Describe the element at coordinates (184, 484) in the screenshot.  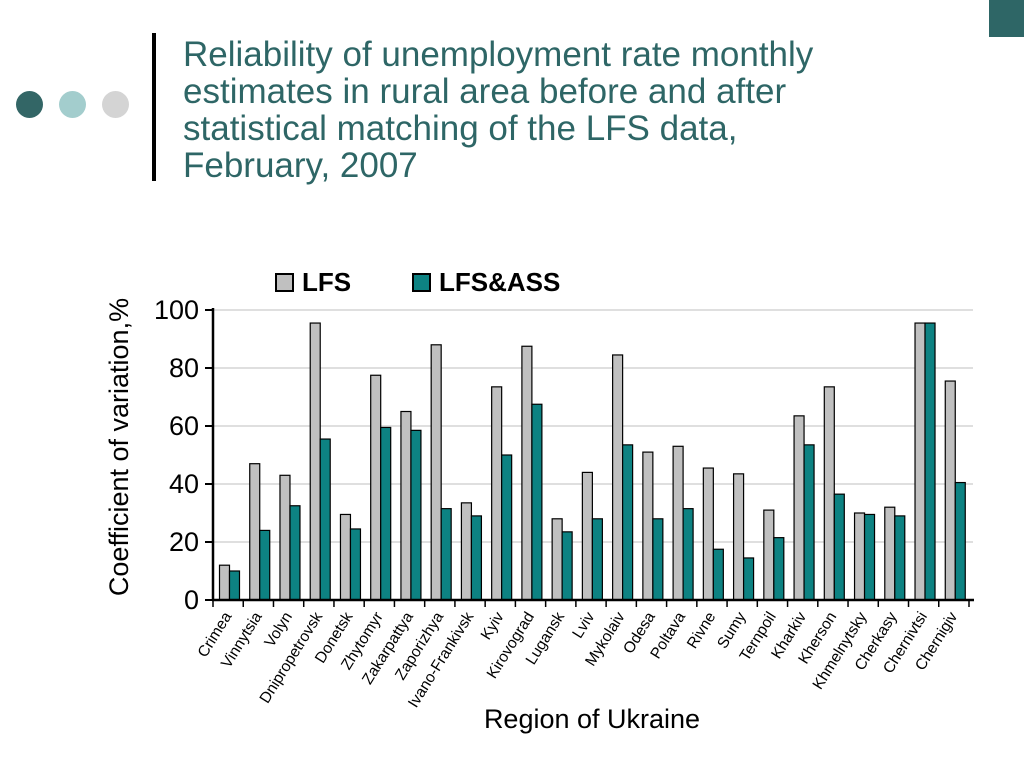
I see `y-tick-label-40: 40` at that location.